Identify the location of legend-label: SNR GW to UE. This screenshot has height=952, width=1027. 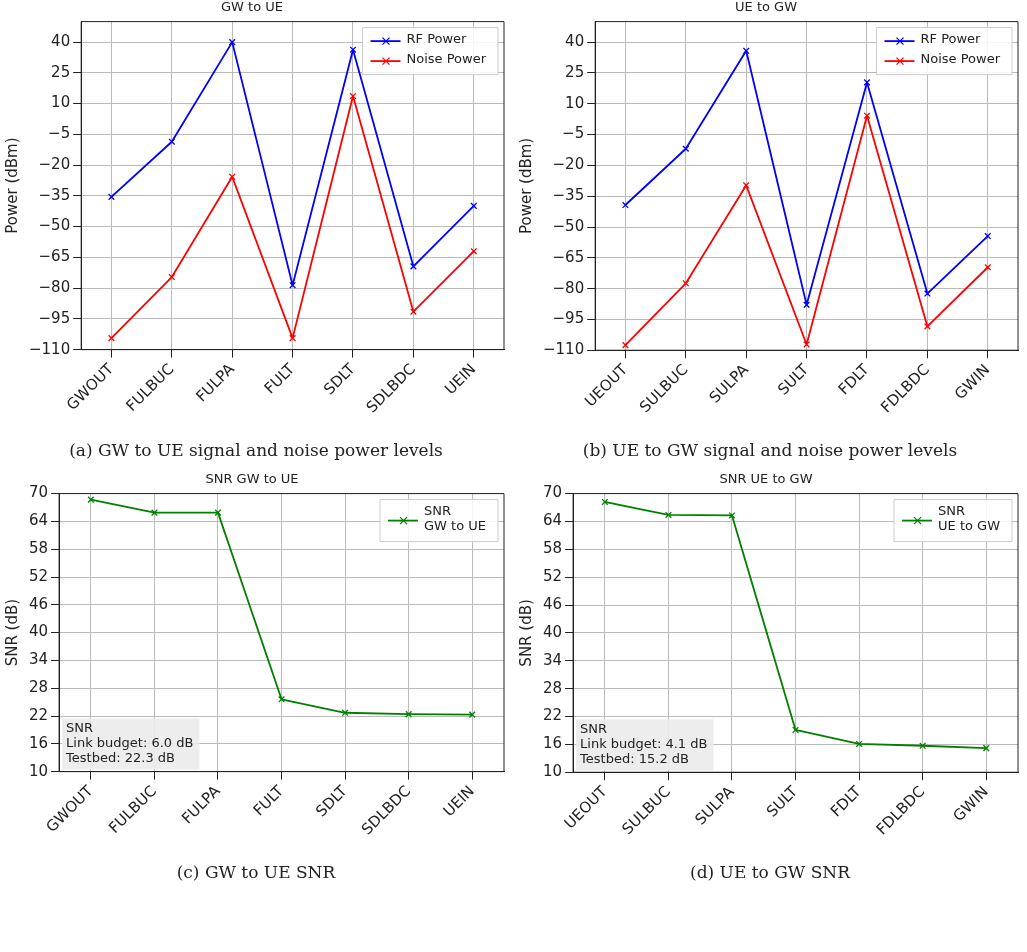
(455, 518).